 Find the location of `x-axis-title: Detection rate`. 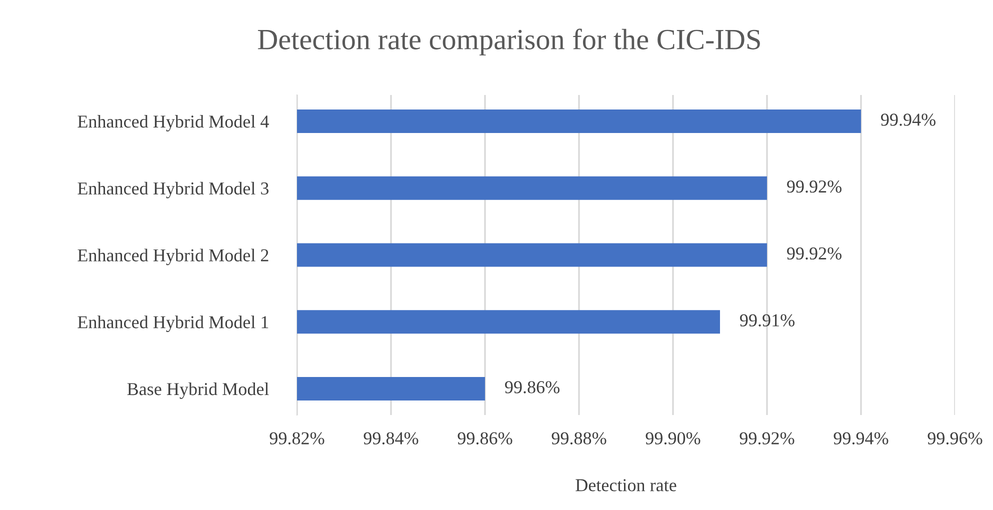

x-axis-title: Detection rate is located at coordinates (626, 485).